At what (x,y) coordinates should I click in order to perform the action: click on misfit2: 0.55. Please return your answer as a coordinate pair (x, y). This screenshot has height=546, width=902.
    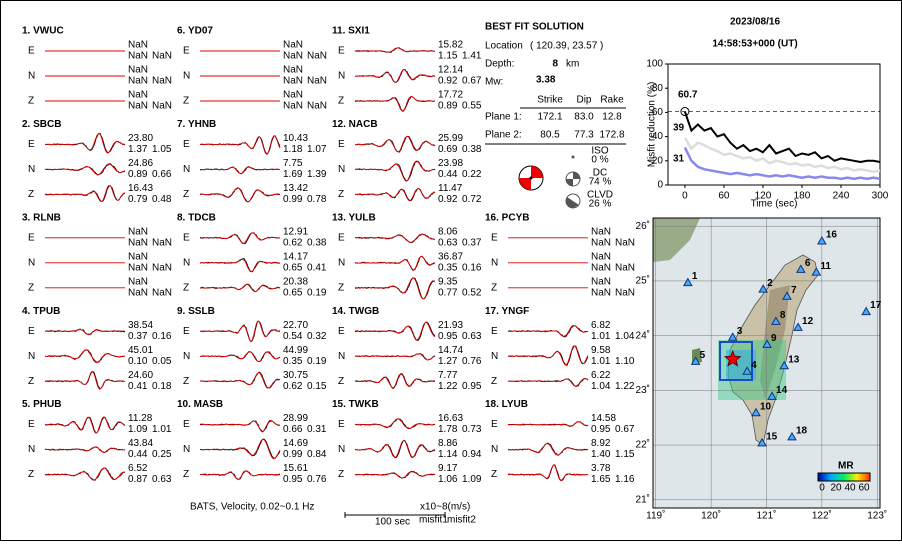
    Looking at the image, I should click on (472, 106).